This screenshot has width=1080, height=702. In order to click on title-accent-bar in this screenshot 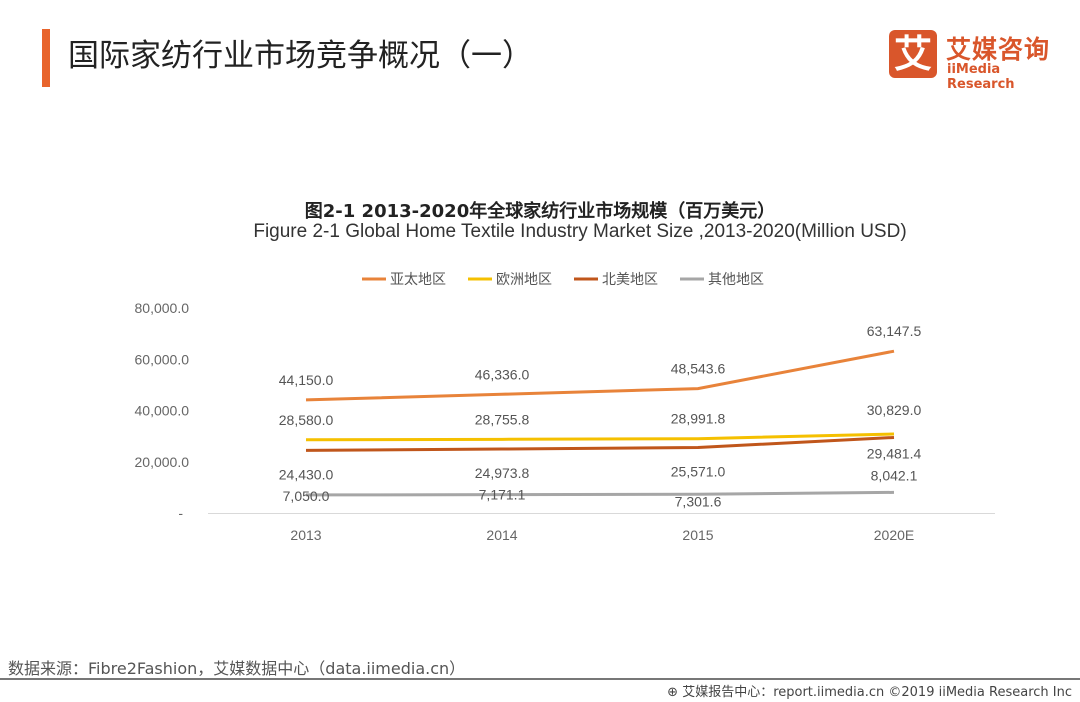, I will do `click(46, 58)`.